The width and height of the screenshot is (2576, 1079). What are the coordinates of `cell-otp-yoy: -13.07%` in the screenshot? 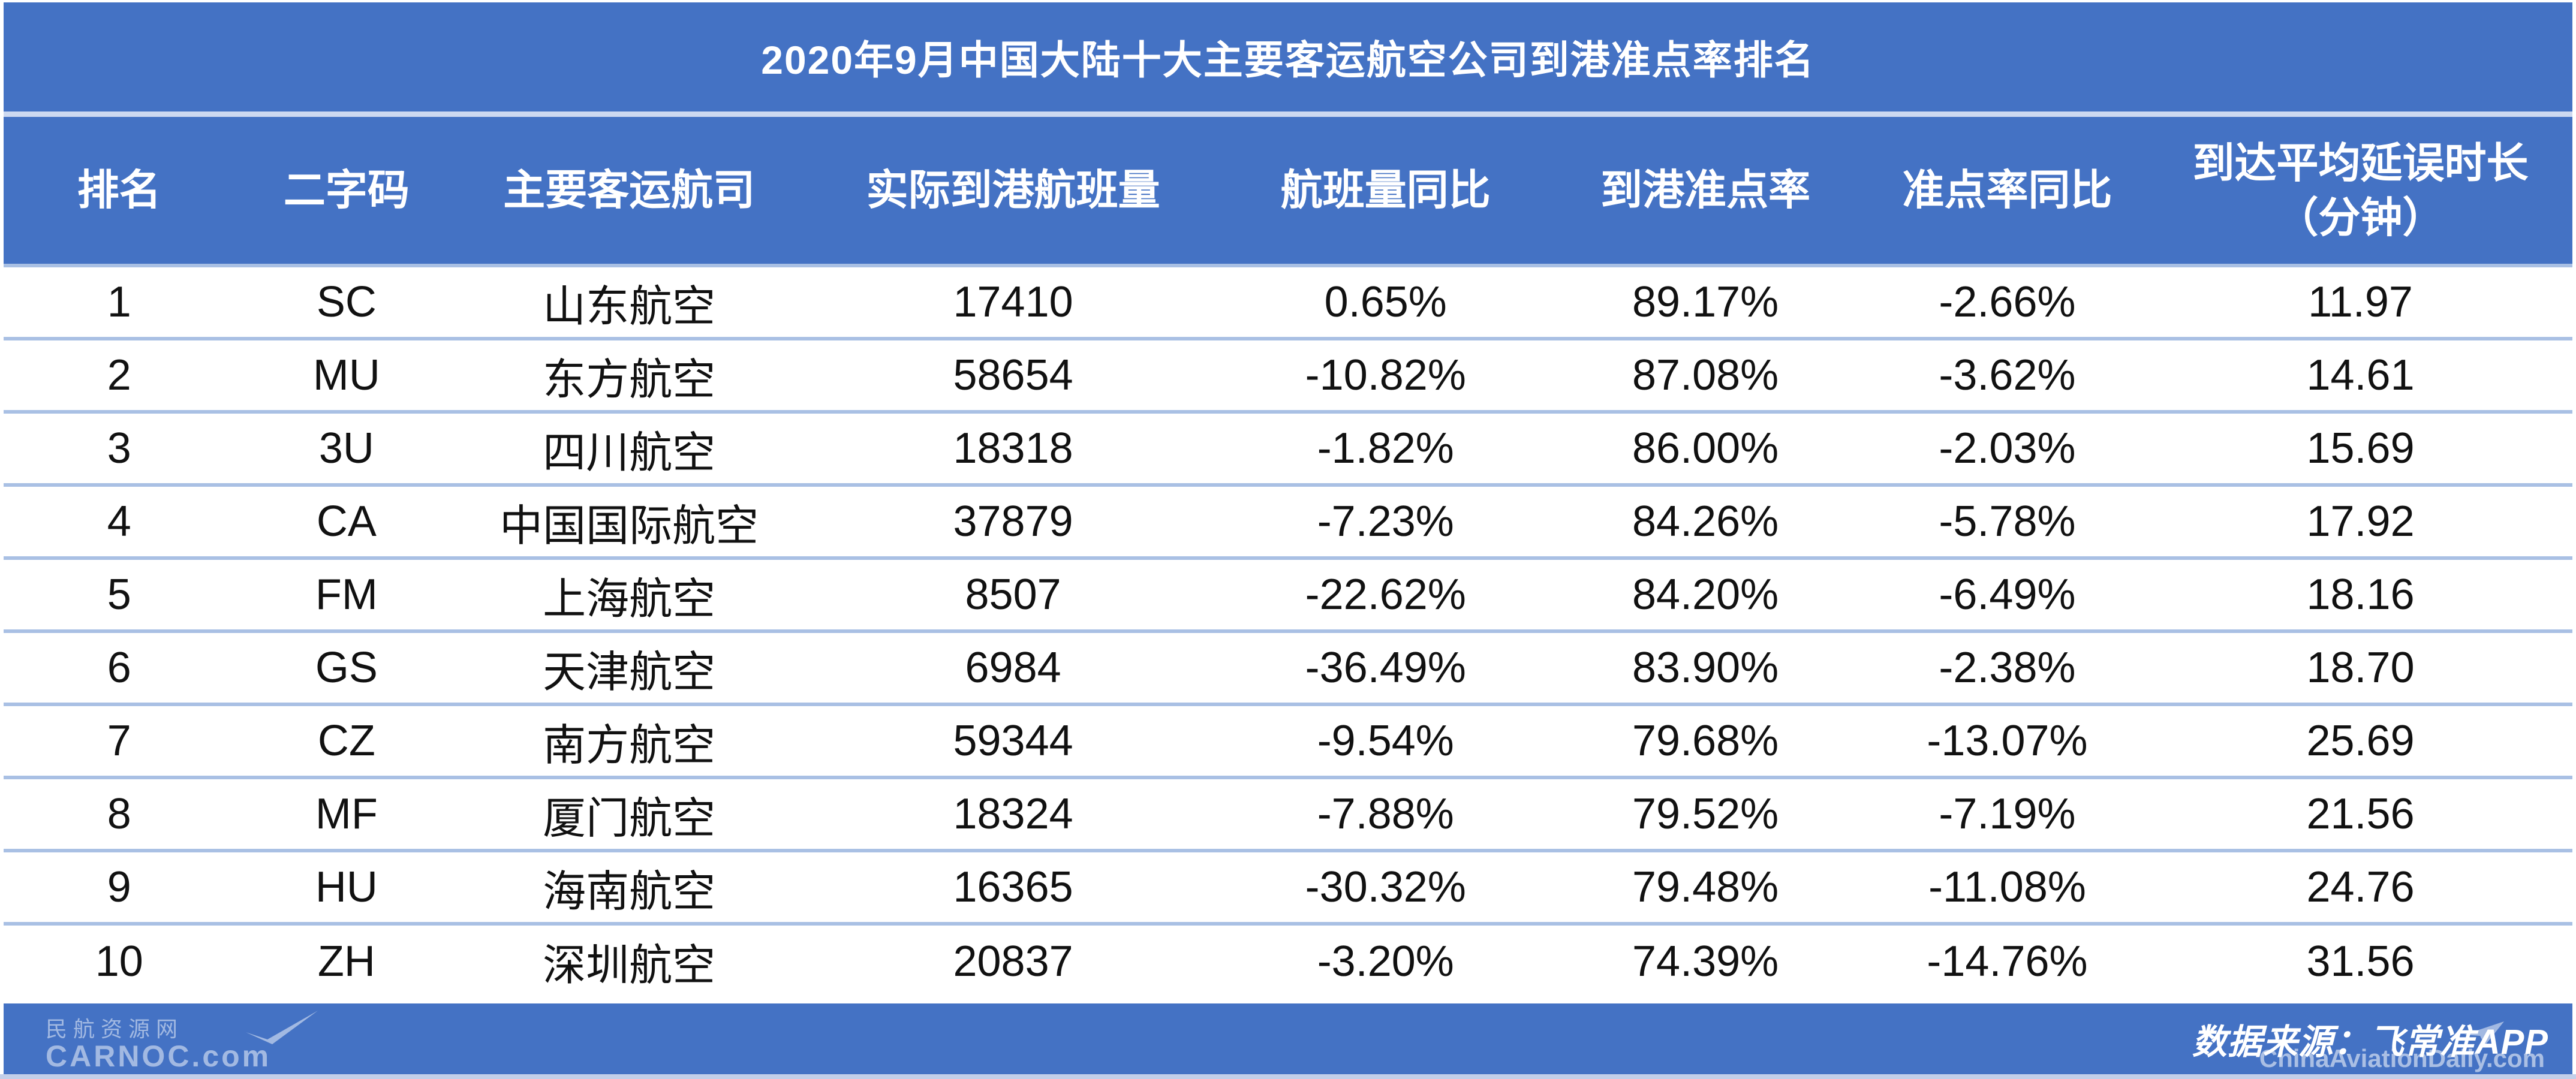 It's located at (2007, 740).